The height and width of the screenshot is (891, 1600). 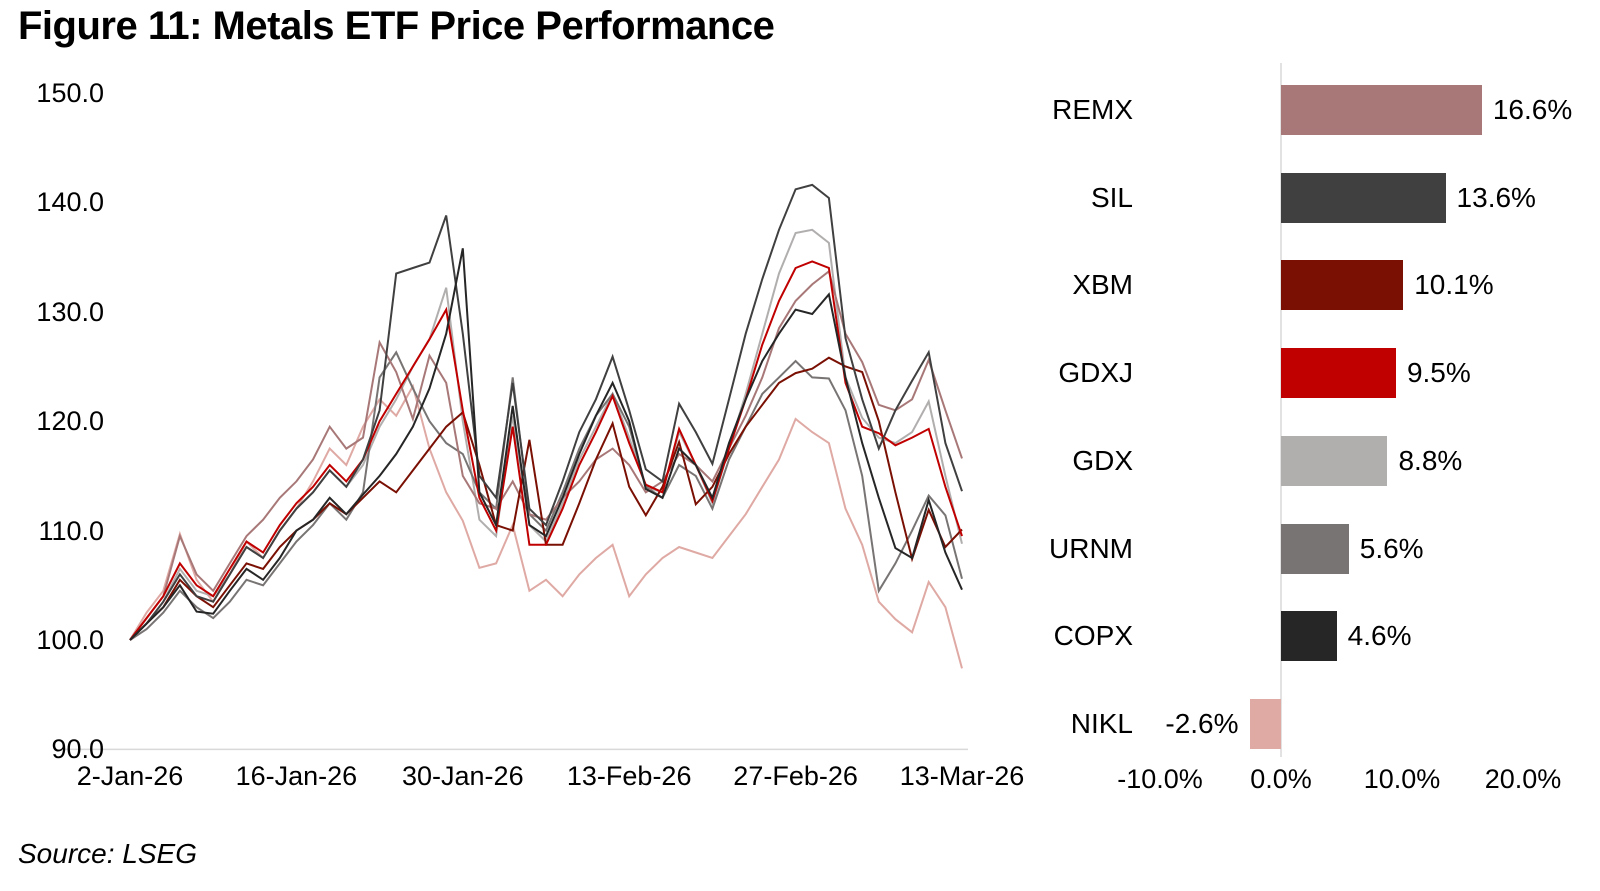 What do you see at coordinates (1342, 285) in the screenshot?
I see `bar-XBM` at bounding box center [1342, 285].